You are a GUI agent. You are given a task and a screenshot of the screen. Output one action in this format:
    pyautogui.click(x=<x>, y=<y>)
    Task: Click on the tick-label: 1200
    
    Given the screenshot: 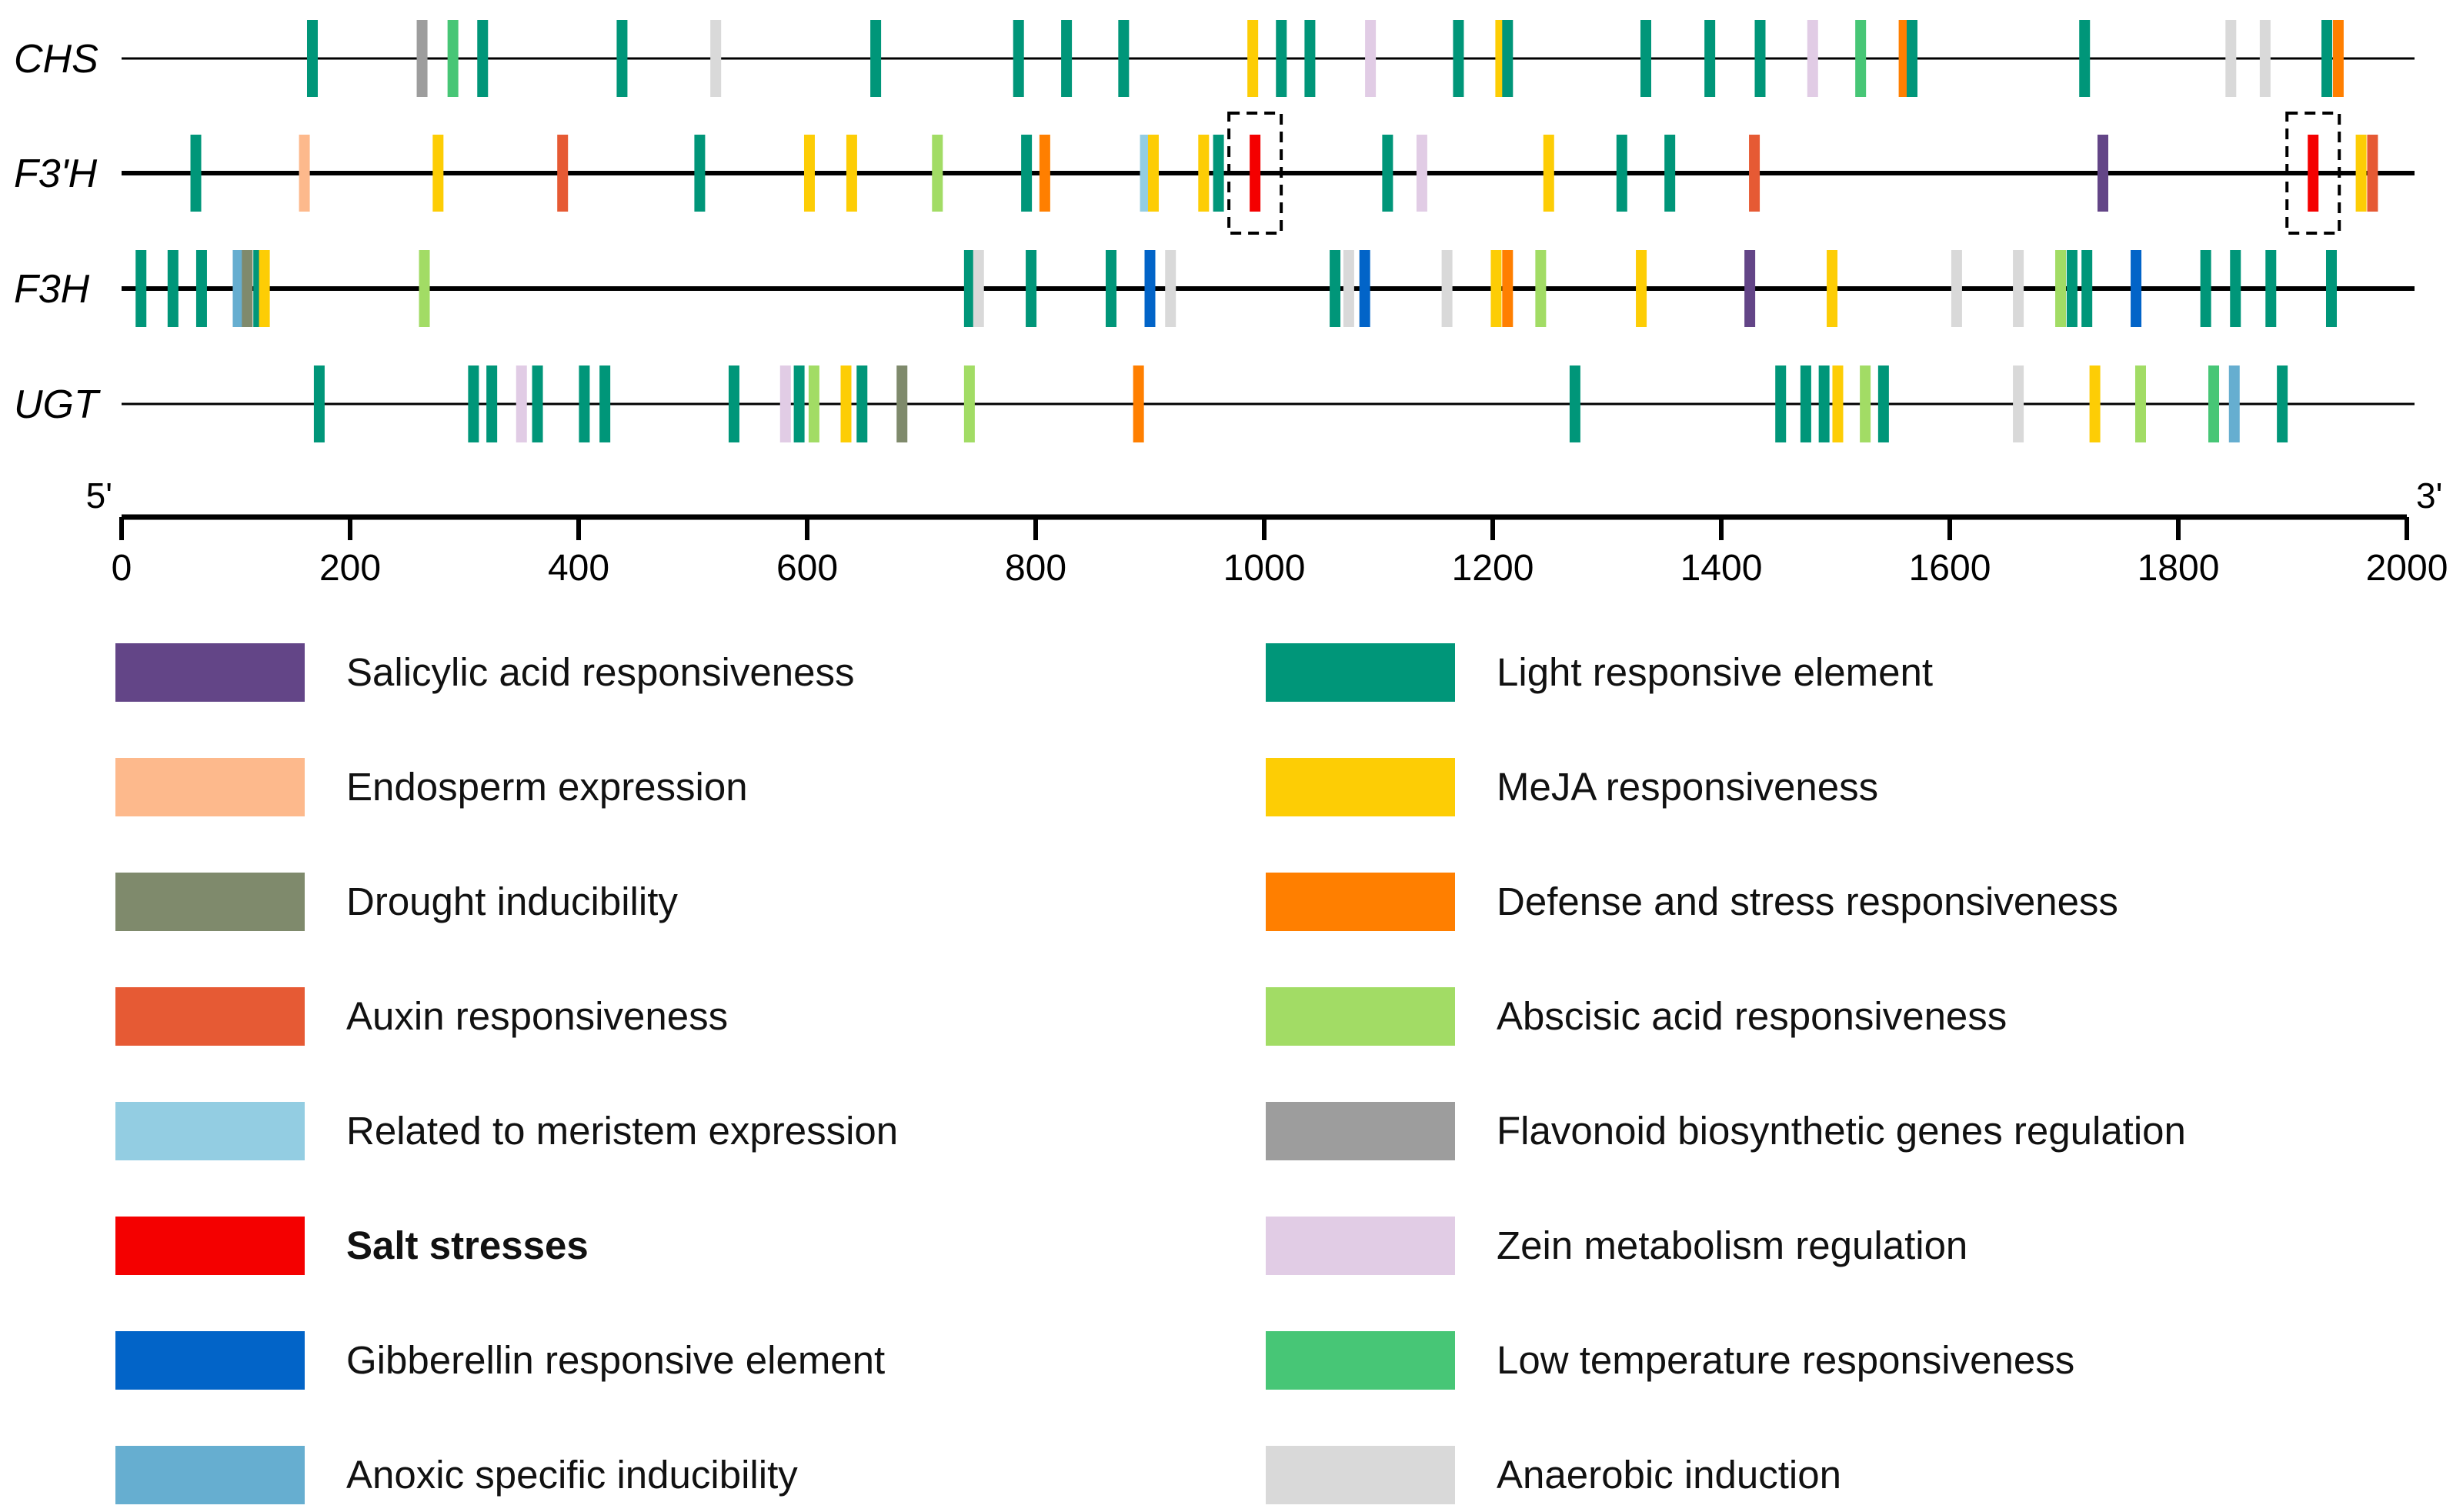 What is the action you would take?
    pyautogui.click(x=1493, y=568)
    